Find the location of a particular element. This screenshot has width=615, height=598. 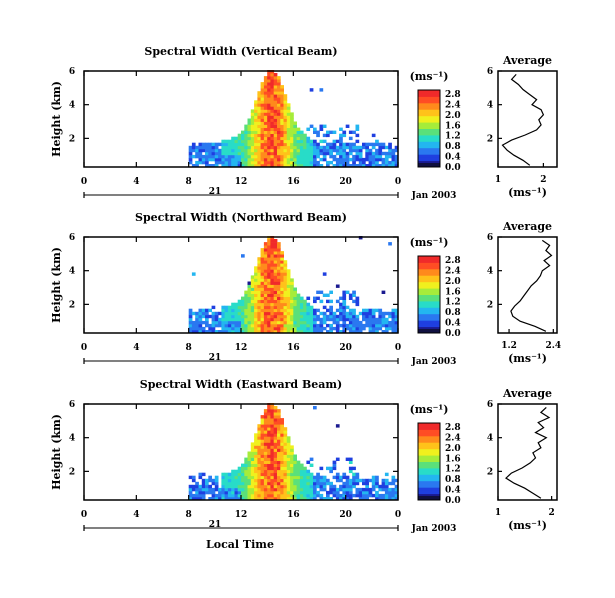

avg-y-tick-label: 4 is located at coordinates (490, 439).